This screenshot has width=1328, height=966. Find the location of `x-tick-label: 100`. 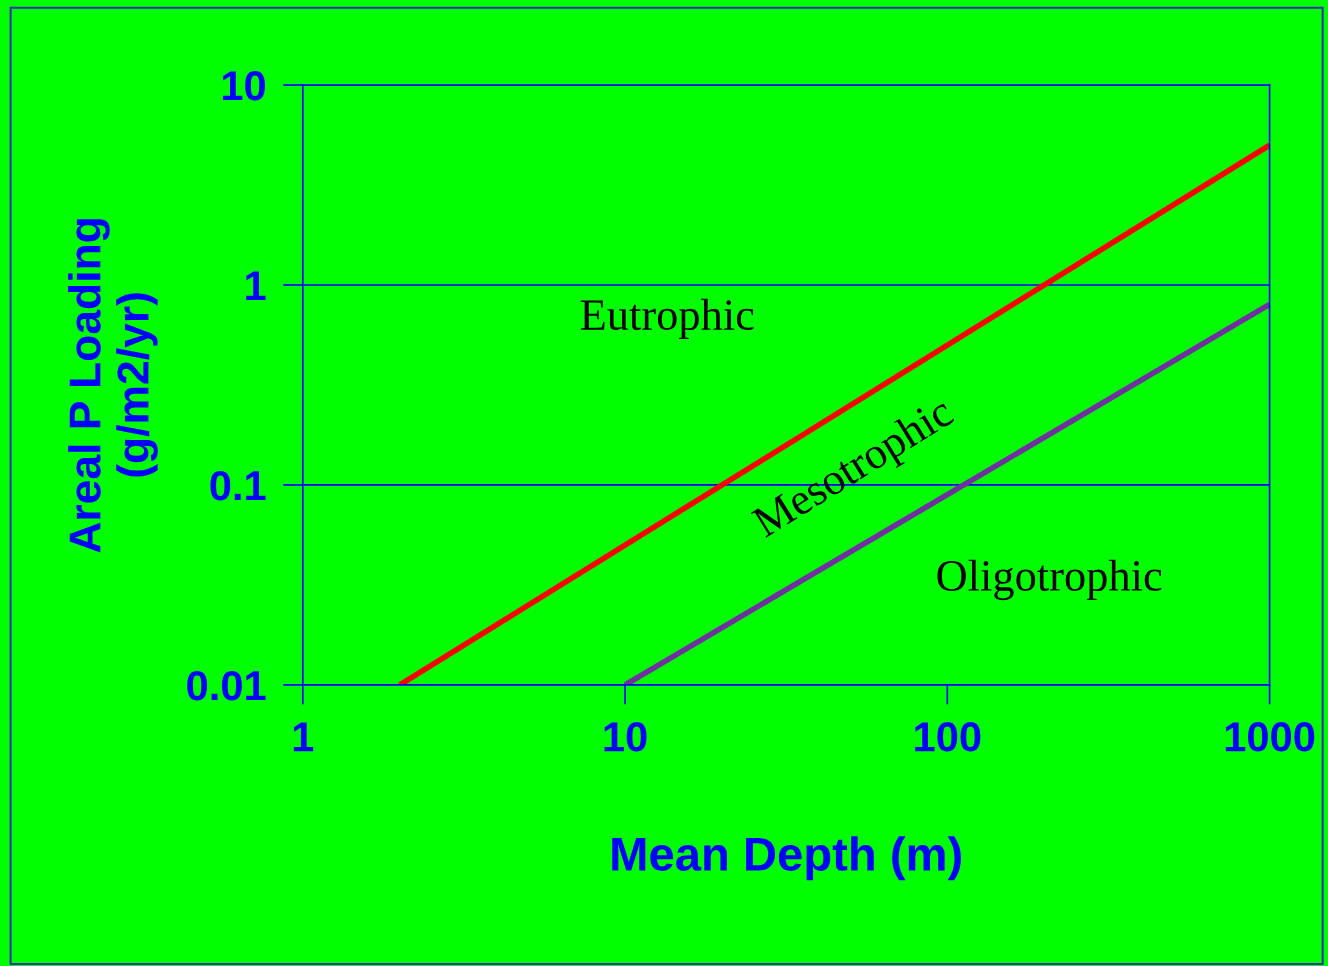

x-tick-label: 100 is located at coordinates (948, 737).